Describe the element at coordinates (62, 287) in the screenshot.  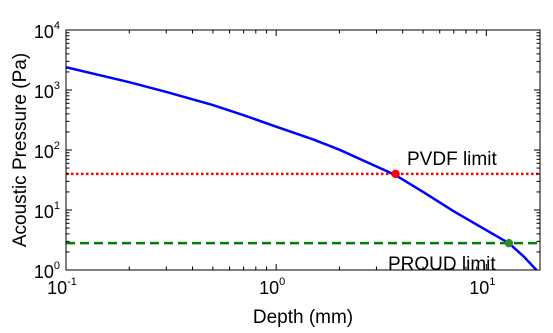
I see `x-tick-label: 10⁻¹` at that location.